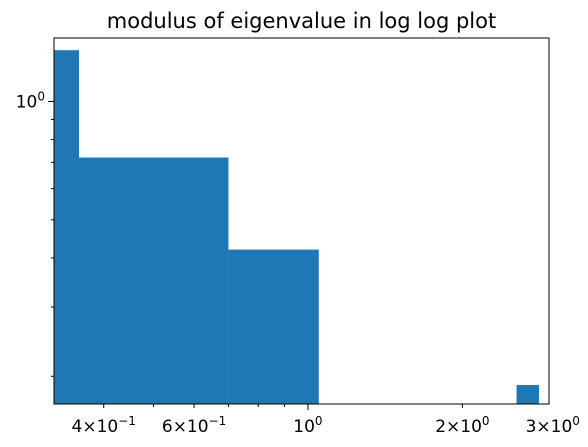 The image size is (588, 447). Describe the element at coordinates (307, 425) in the screenshot. I see `x-tick-label: 100` at that location.